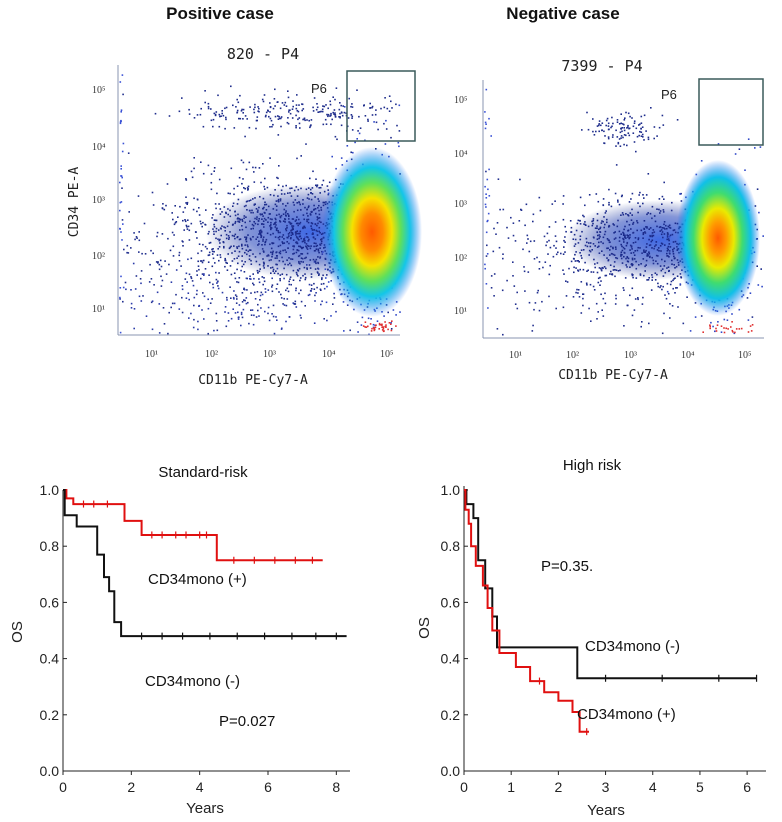 The image size is (782, 822). Describe the element at coordinates (205, 564) in the screenshot. I see `km-left-curves` at that location.